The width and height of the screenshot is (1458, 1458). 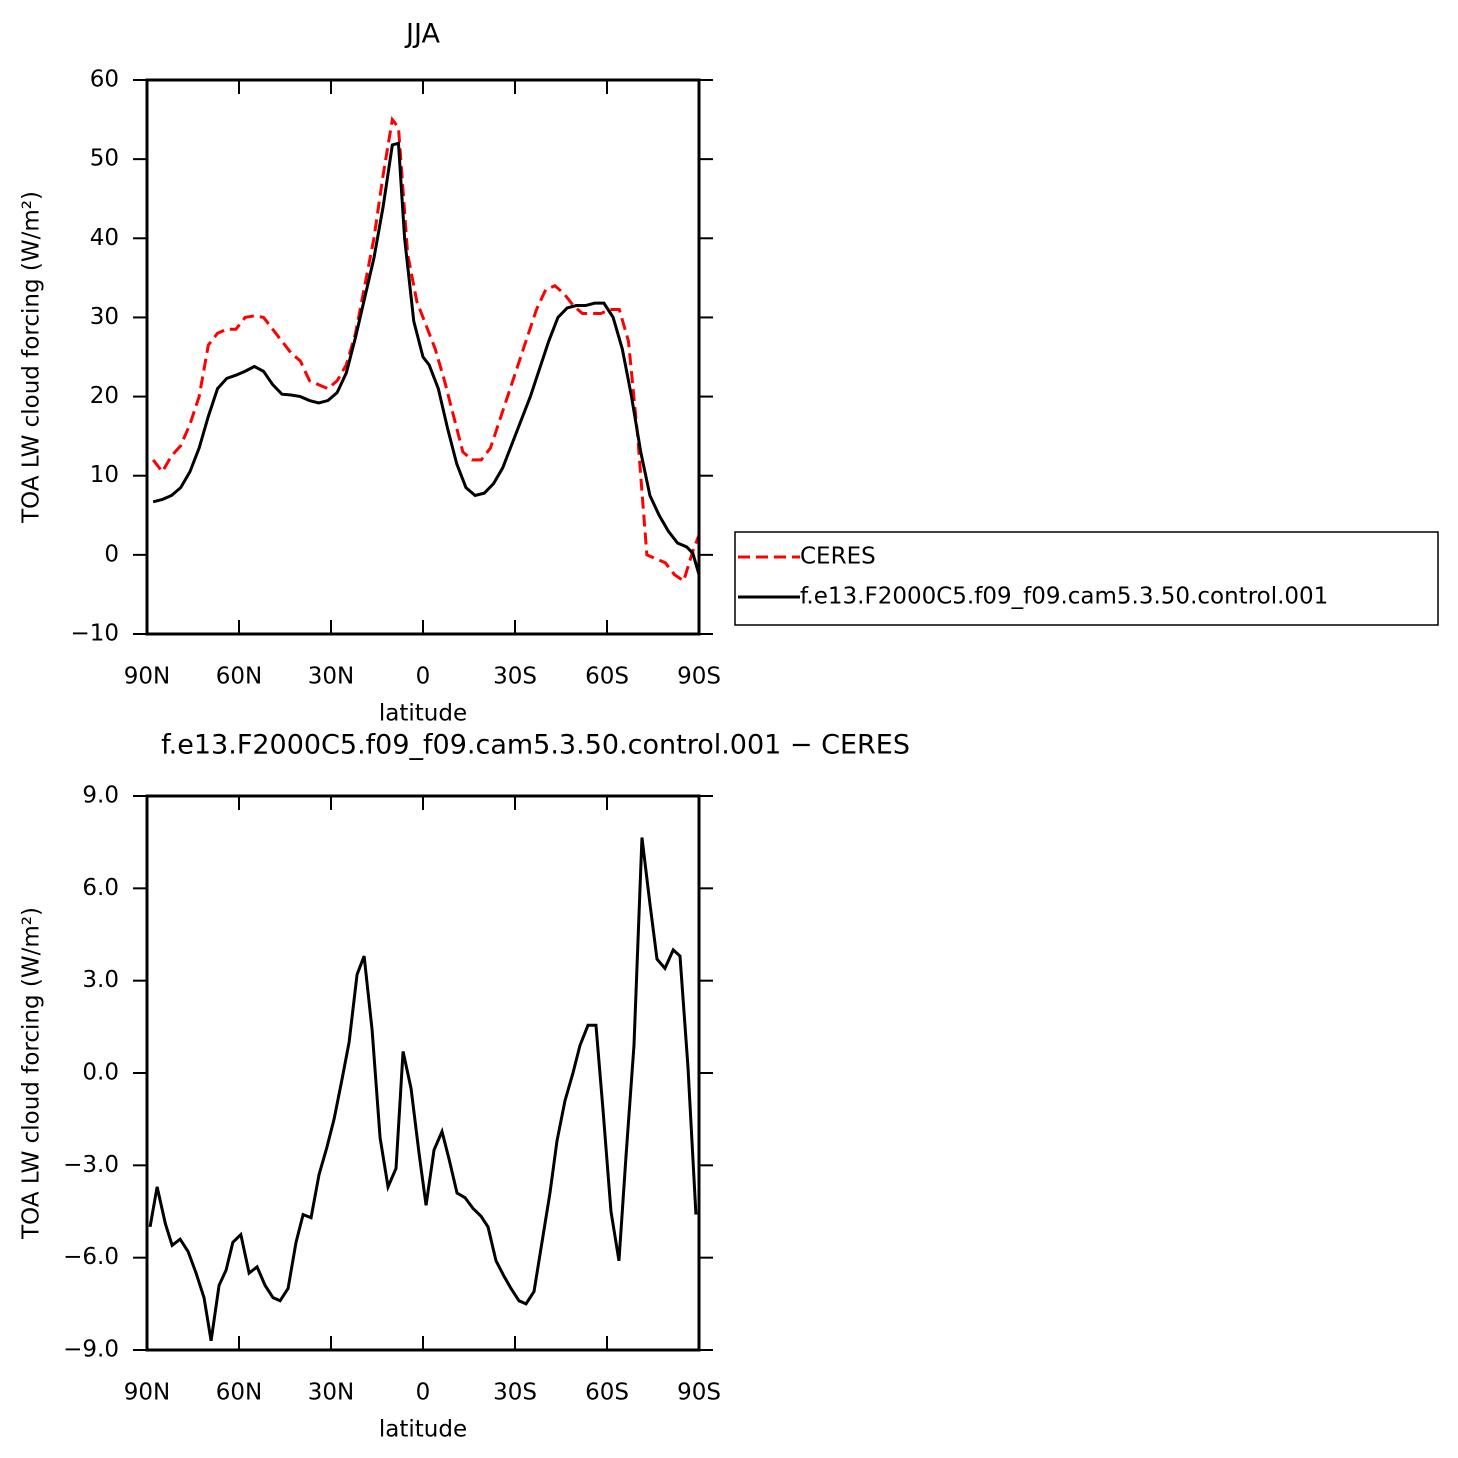 I want to click on chart-title: JJA, so click(x=422, y=34).